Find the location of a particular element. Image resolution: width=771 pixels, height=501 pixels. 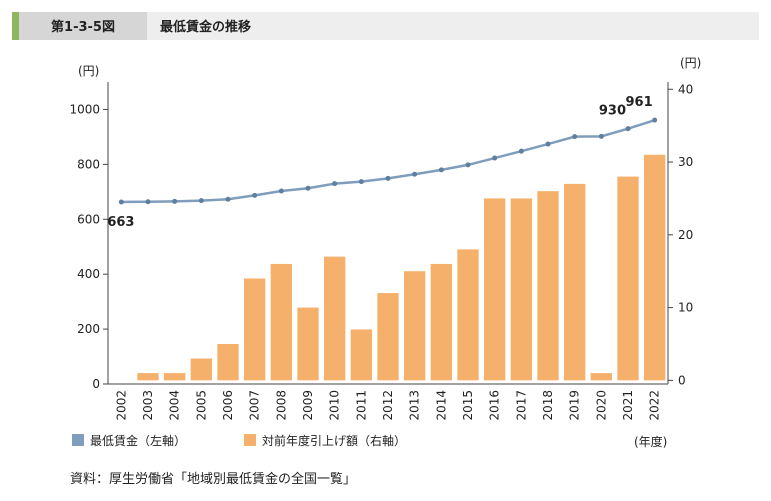

y2-tick-label: 10 is located at coordinates (685, 308).